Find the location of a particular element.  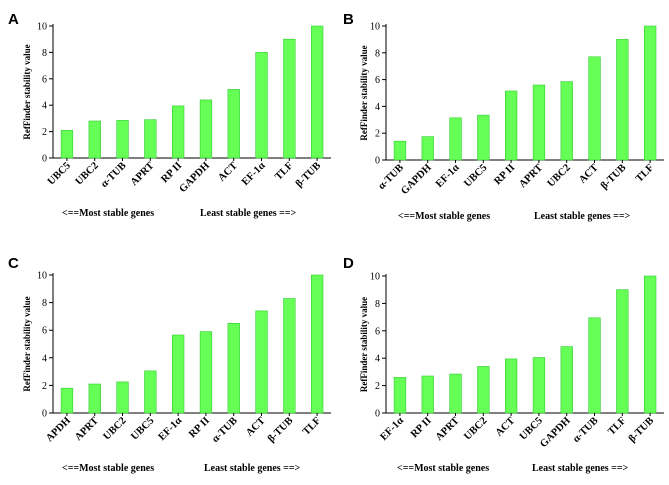

panel-label: D is located at coordinates (348, 263).